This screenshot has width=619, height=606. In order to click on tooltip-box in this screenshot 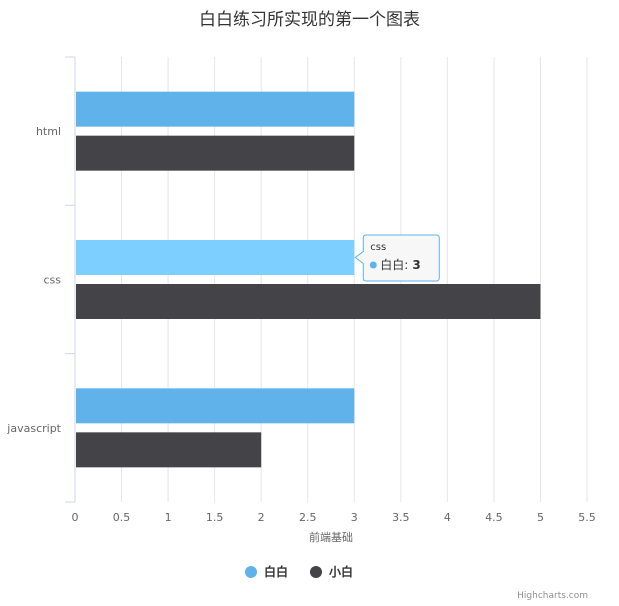, I will do `click(397, 258)`.